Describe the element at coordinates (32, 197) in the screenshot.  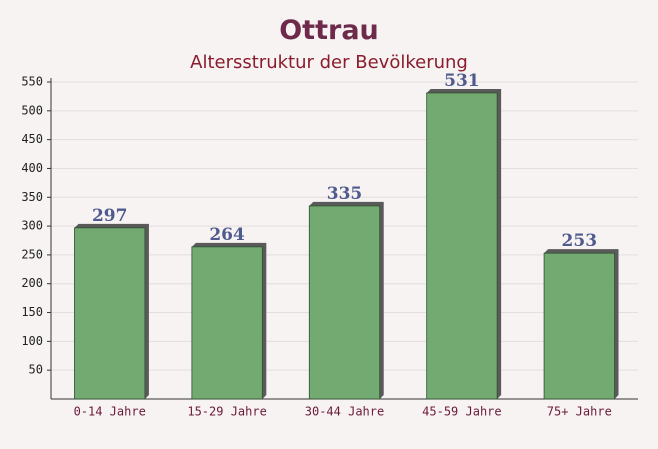
I see `y-tick-label: 350` at that location.